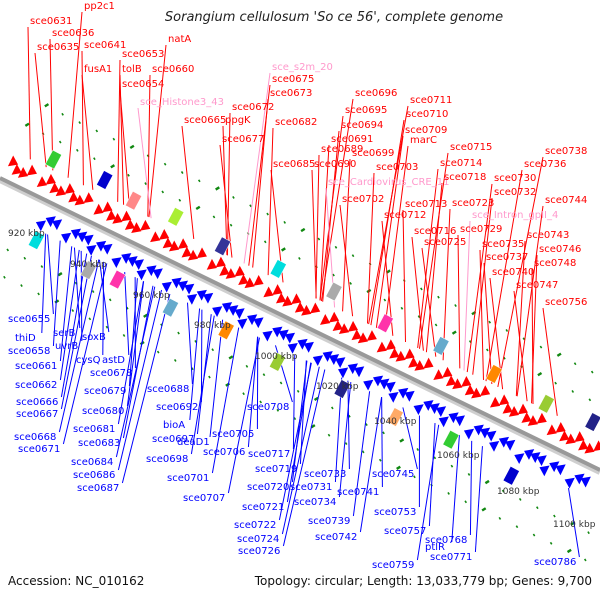 The height and width of the screenshot is (600, 600). I want to click on reverse-gene-label: sce0658, so click(29, 351).